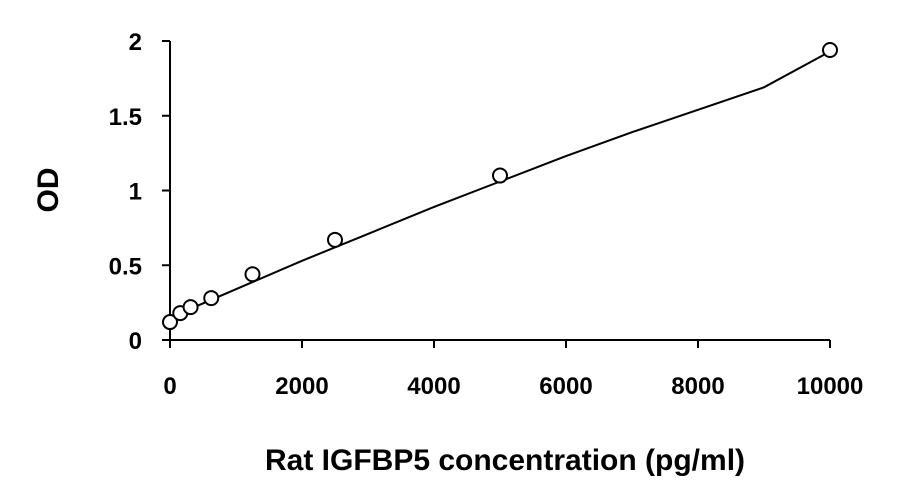  I want to click on x-tick-label: 8000, so click(697, 386).